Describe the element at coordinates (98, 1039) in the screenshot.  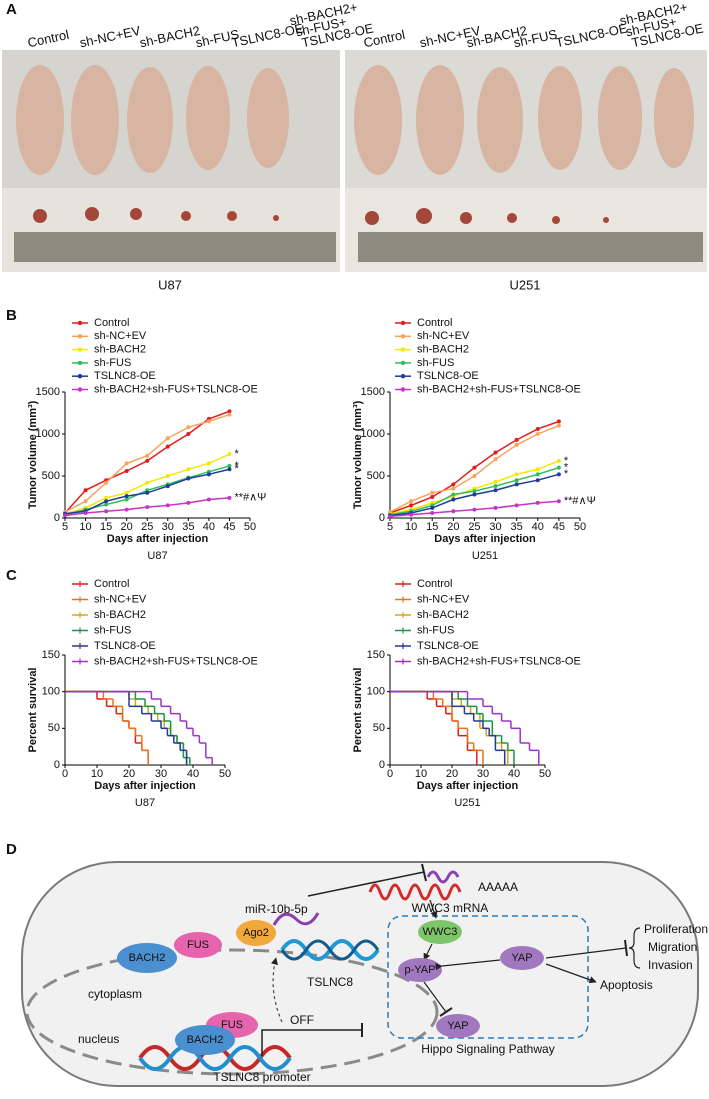
I see `nucleus-label: nucleus` at that location.